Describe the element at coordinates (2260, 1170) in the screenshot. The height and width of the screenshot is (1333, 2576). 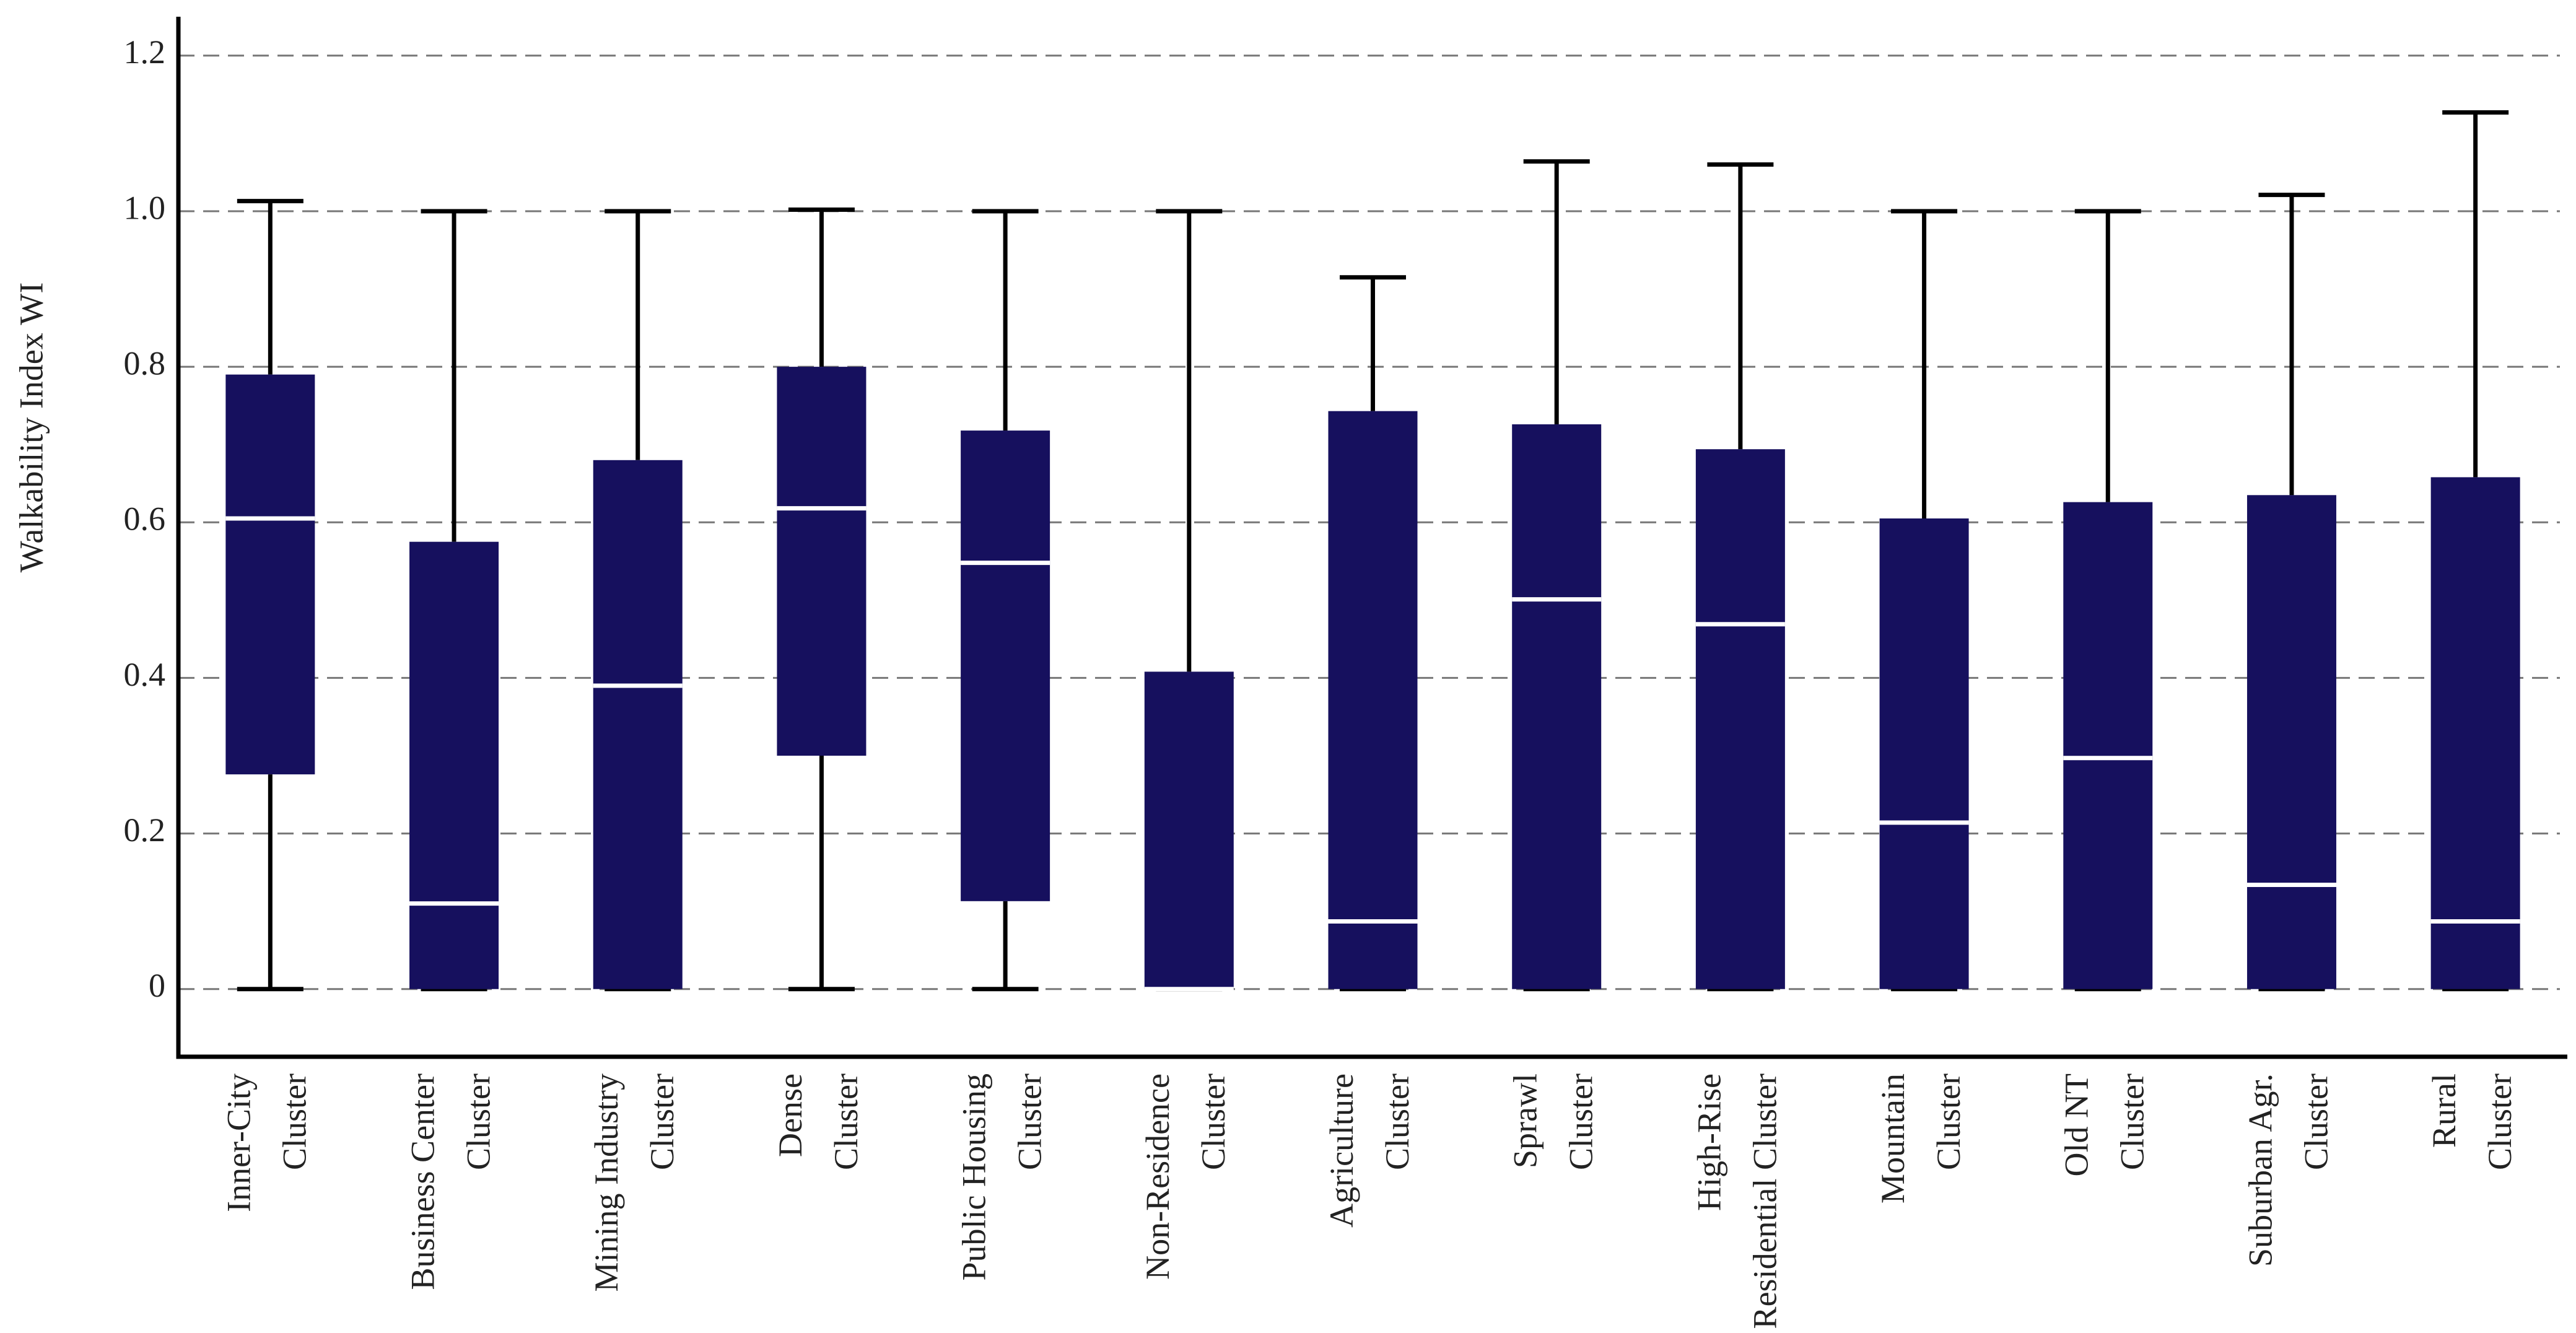
I see `x-tick-label: Suburban Agr.` at that location.